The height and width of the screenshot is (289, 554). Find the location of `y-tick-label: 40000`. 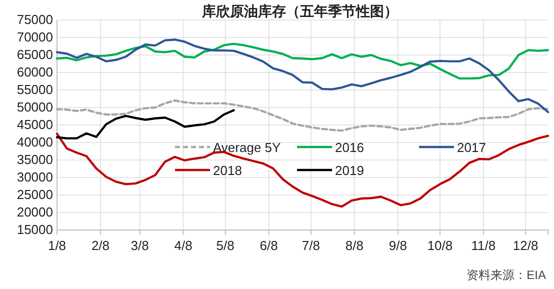

y-tick-label: 40000 is located at coordinates (34, 142).